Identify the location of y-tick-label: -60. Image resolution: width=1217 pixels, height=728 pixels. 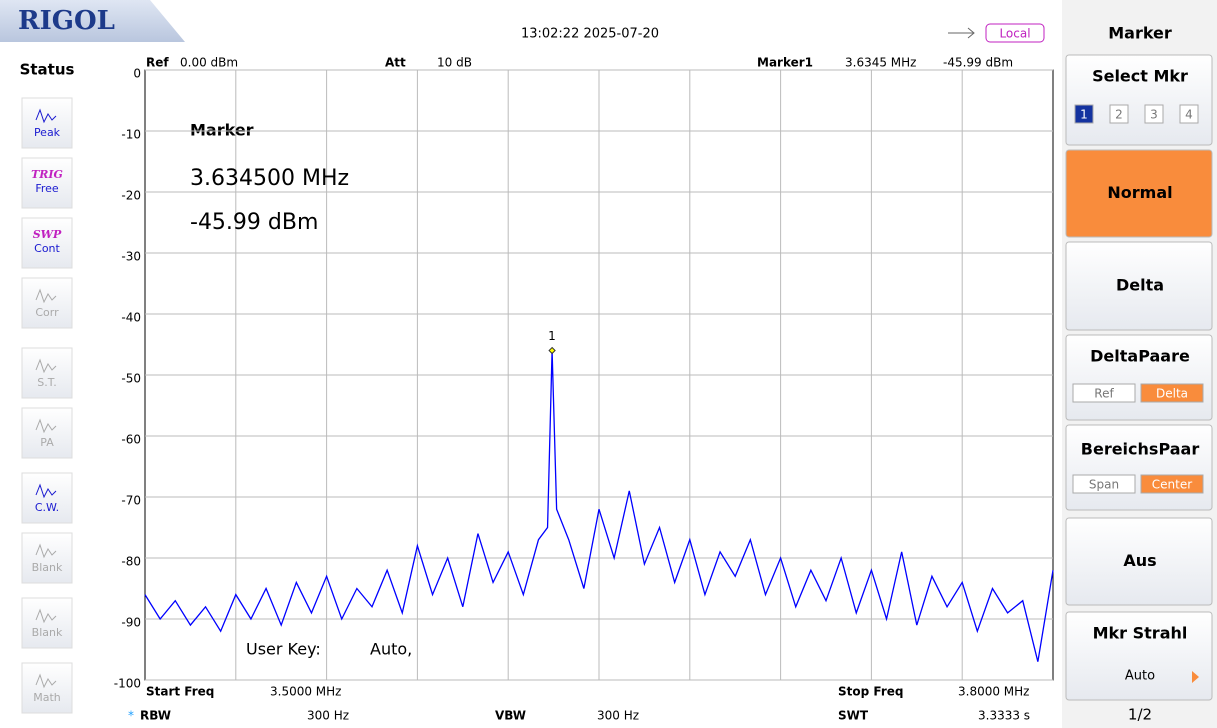
(131, 440).